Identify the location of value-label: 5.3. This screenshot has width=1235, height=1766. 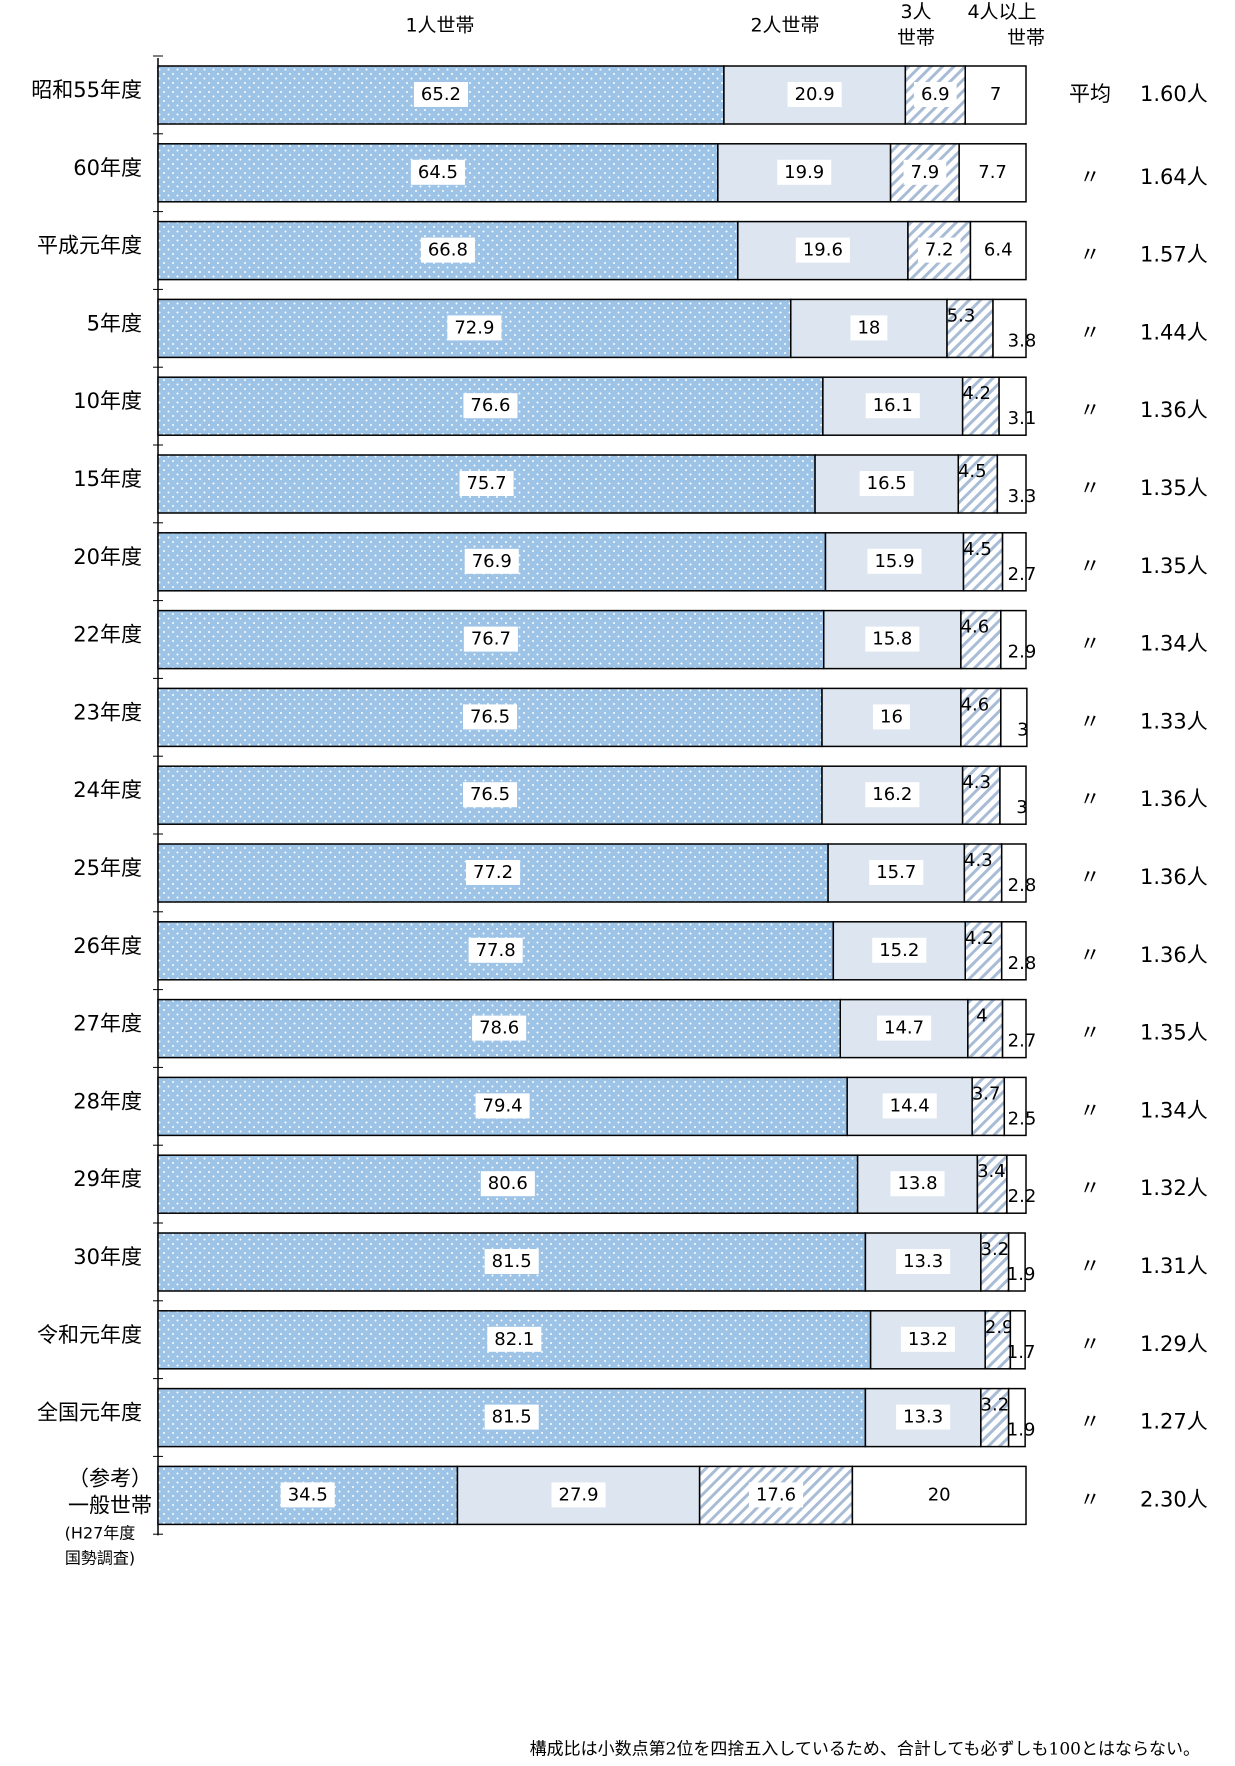
(961, 315).